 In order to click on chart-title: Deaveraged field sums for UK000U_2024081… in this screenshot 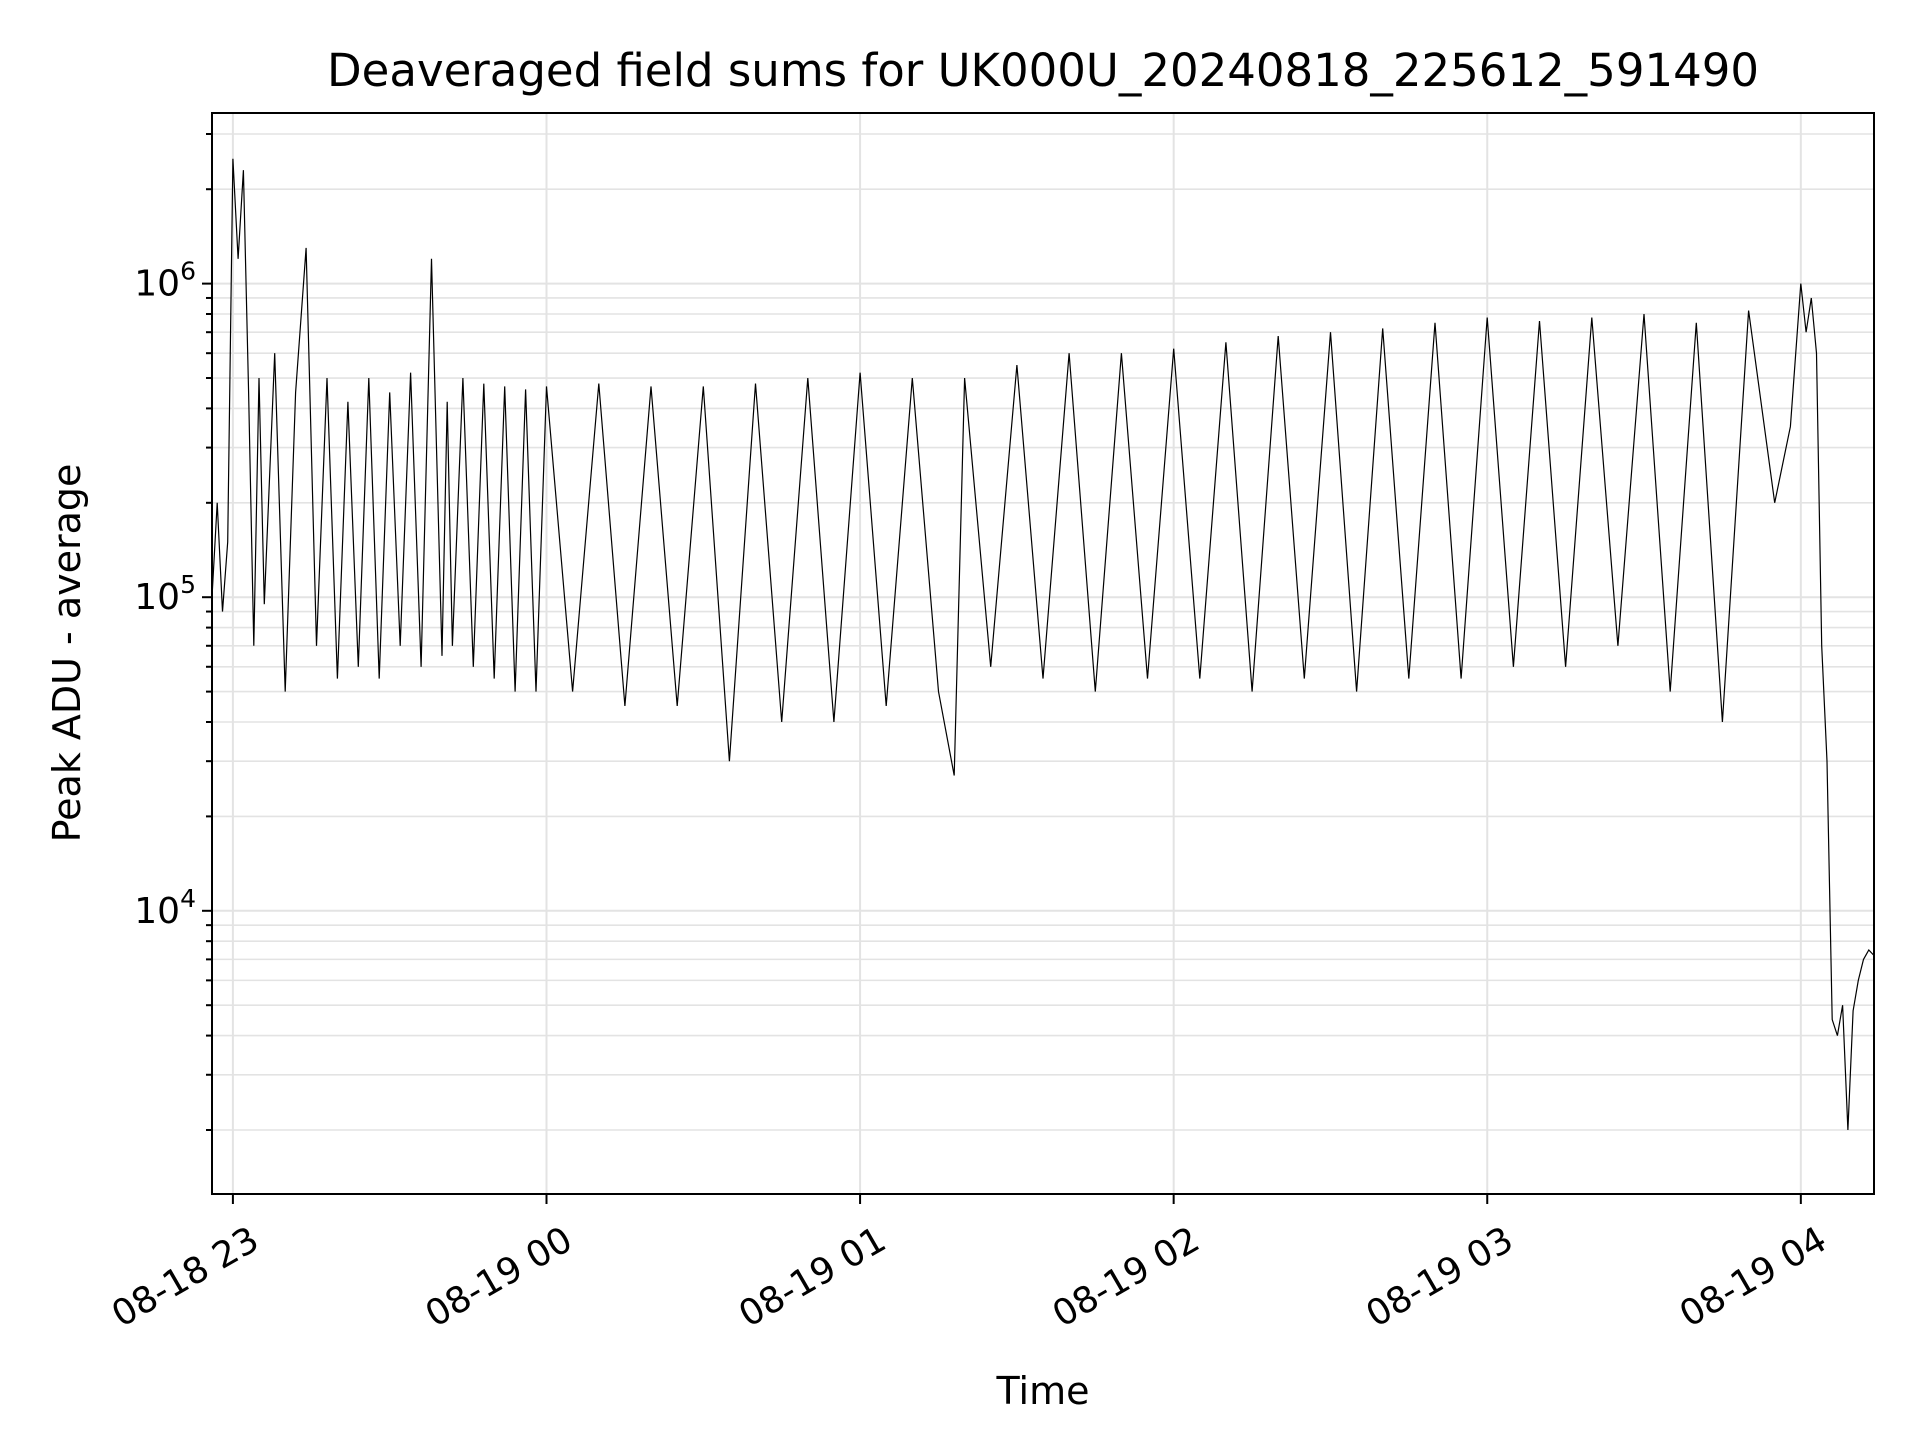, I will do `click(1043, 70)`.